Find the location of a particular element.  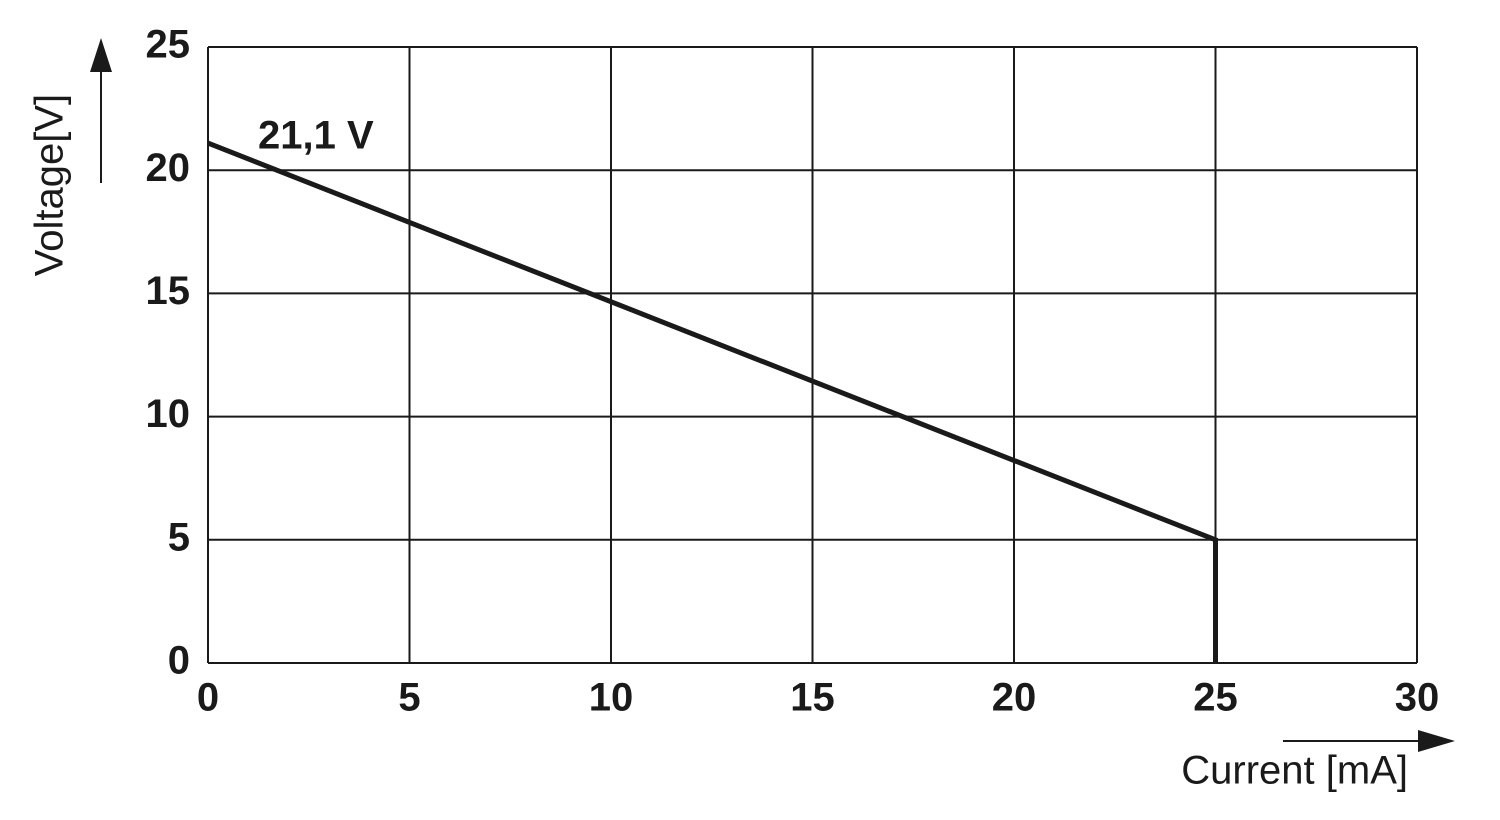

y-tick-label: 20 is located at coordinates (168, 168).